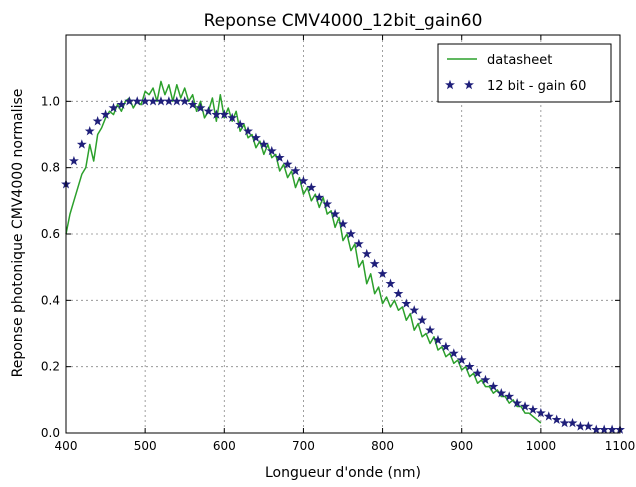  What do you see at coordinates (50, 433) in the screenshot?
I see `y-tick-label: 0.0` at bounding box center [50, 433].